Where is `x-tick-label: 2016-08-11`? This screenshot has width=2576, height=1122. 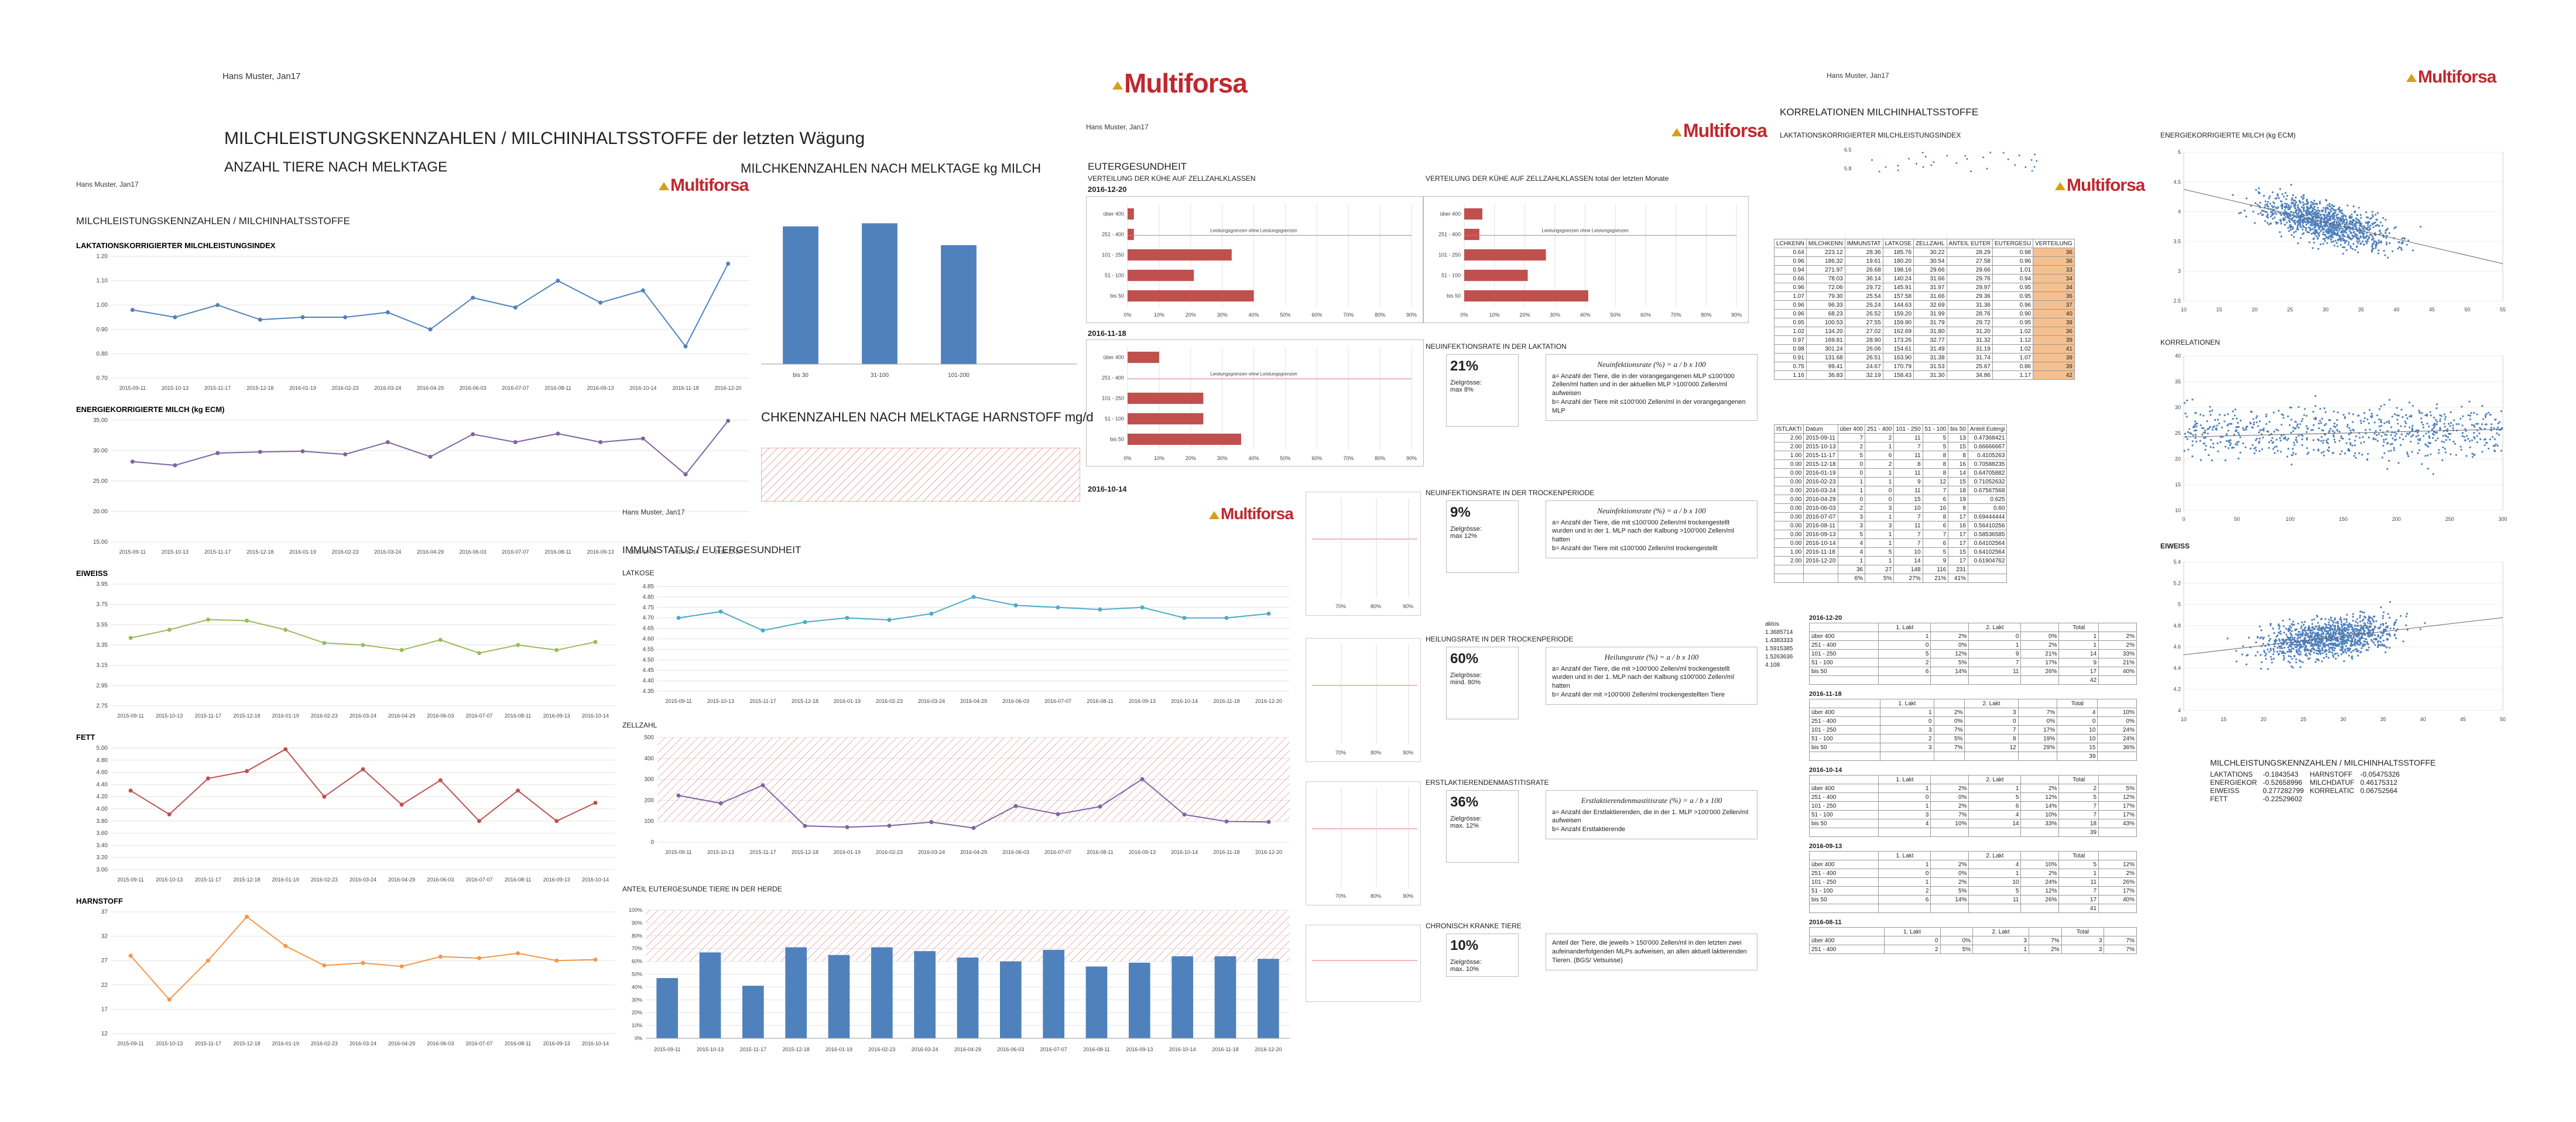
x-tick-label: 2016-08-11 is located at coordinates (1100, 701).